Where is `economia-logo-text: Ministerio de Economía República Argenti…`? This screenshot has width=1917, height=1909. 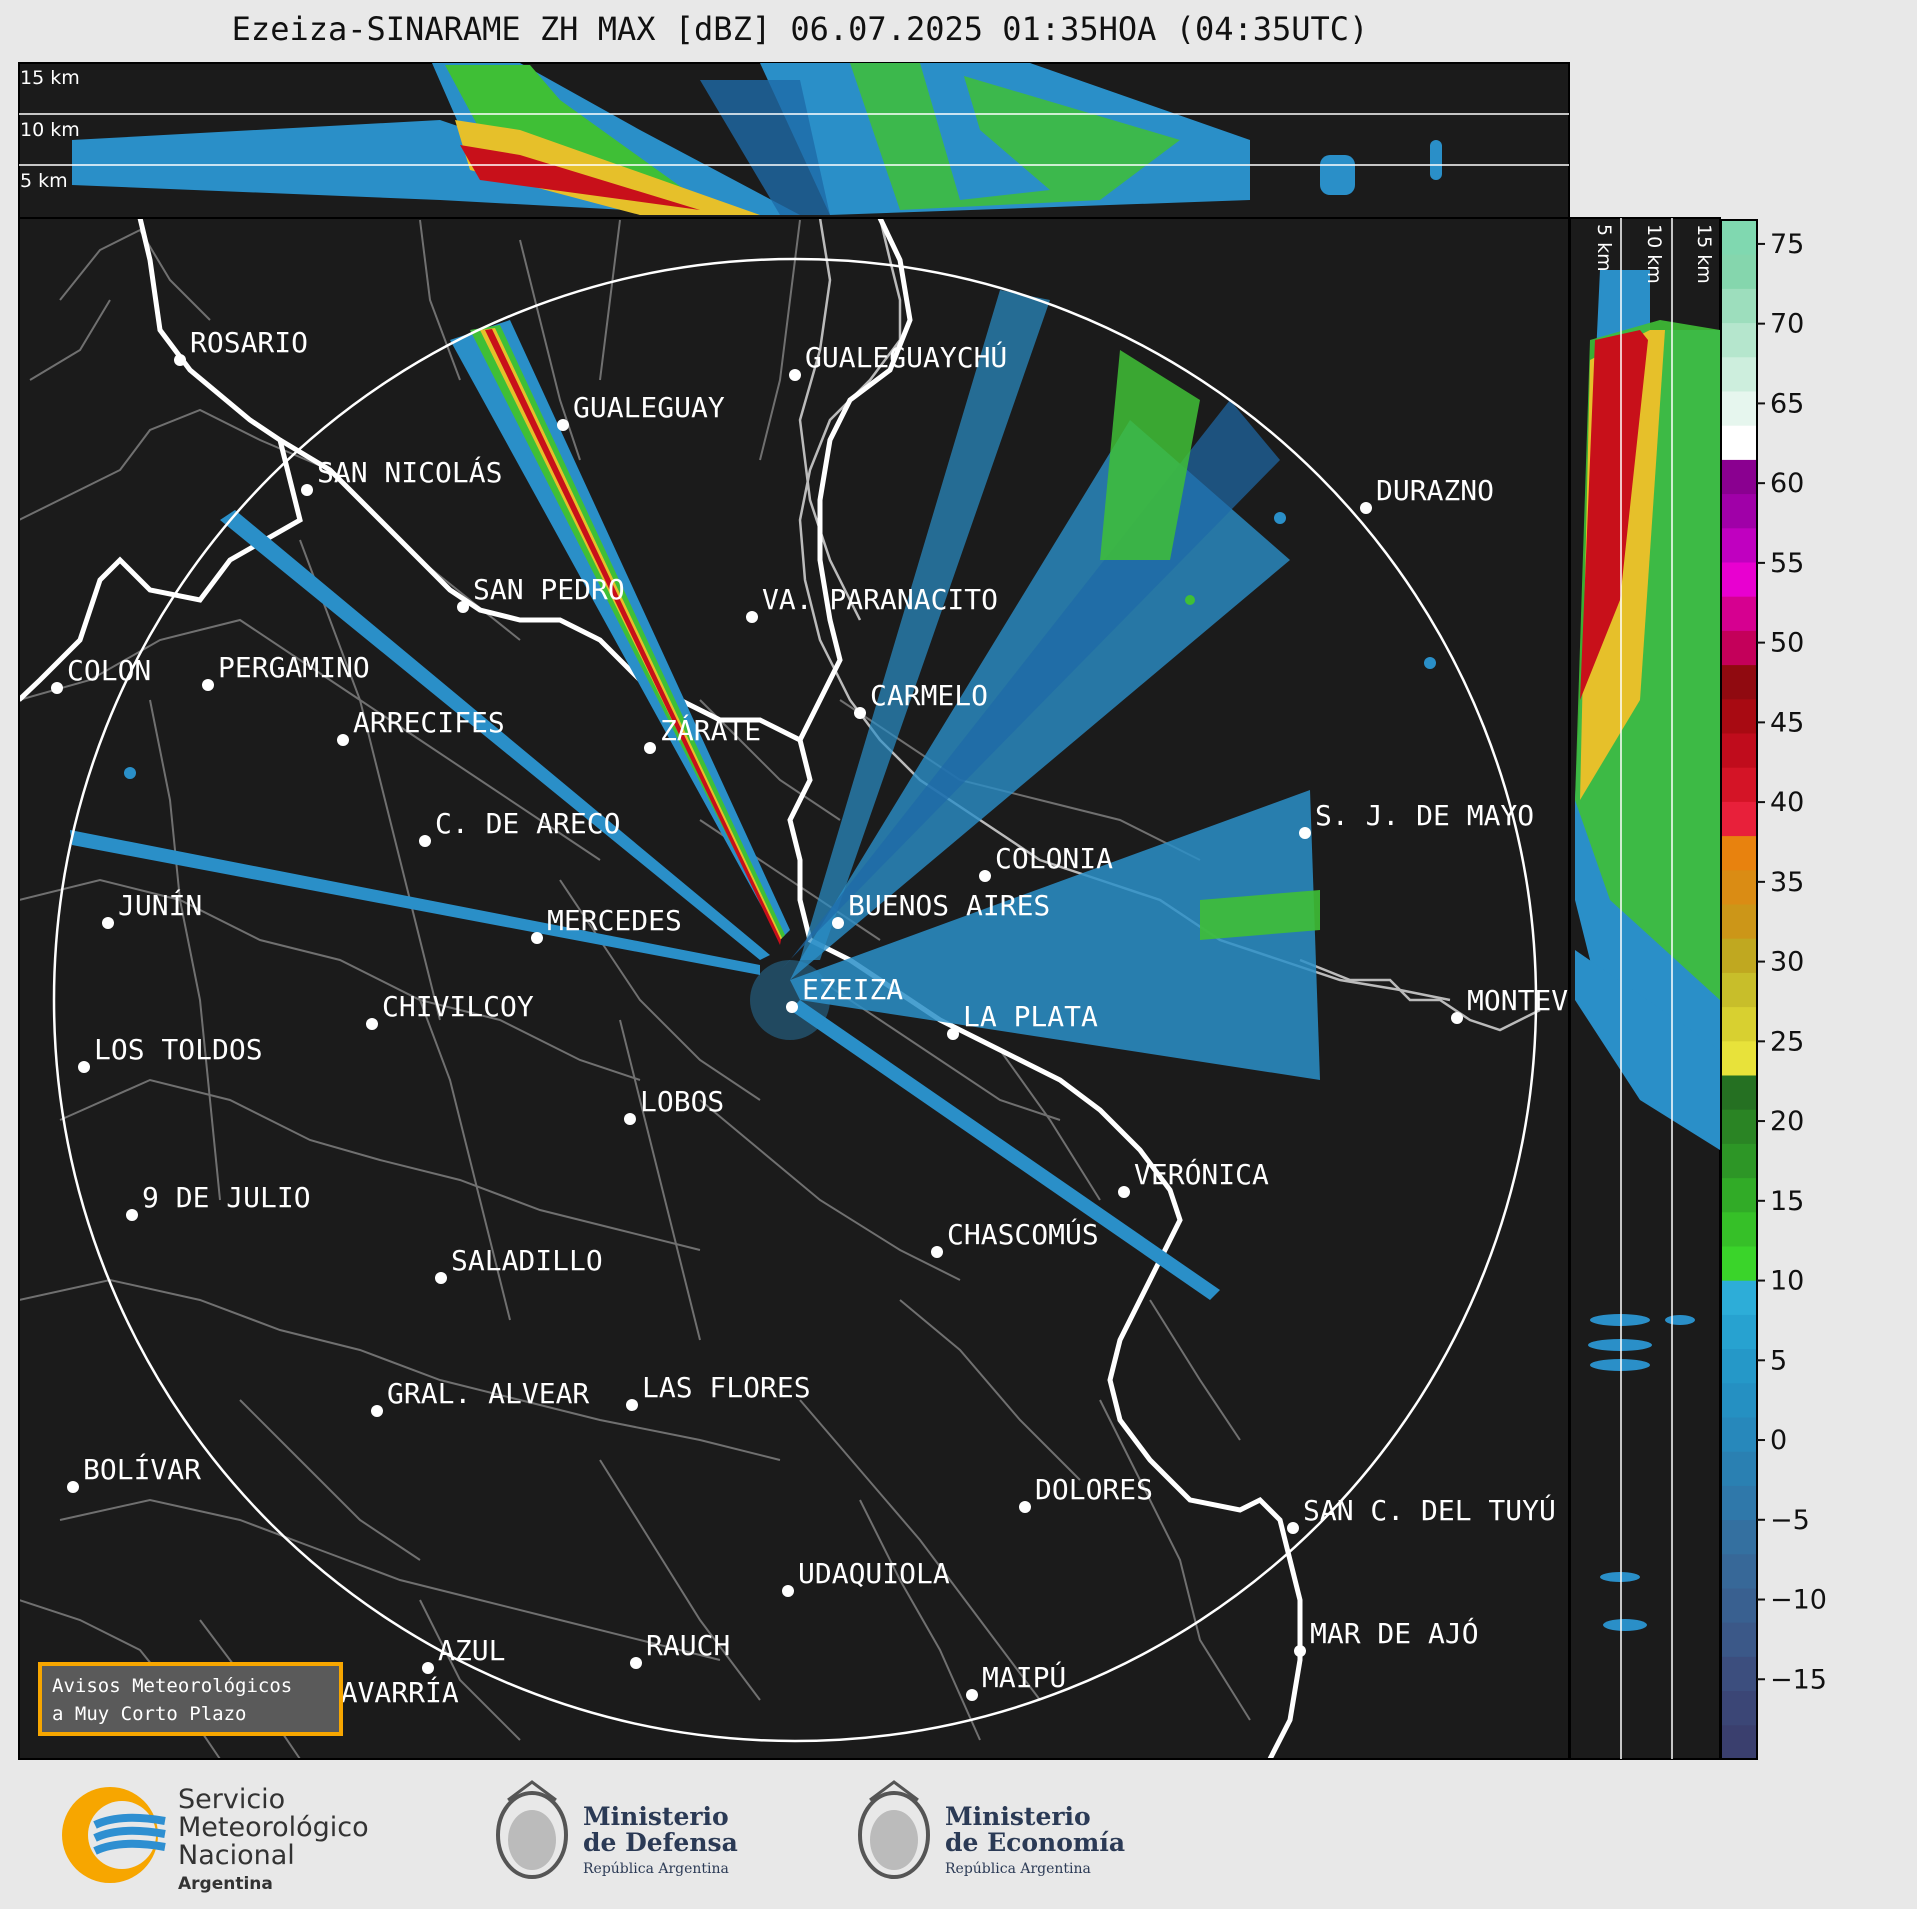 economia-logo-text: Ministerio de Economía República Argenti… is located at coordinates (1035, 1843).